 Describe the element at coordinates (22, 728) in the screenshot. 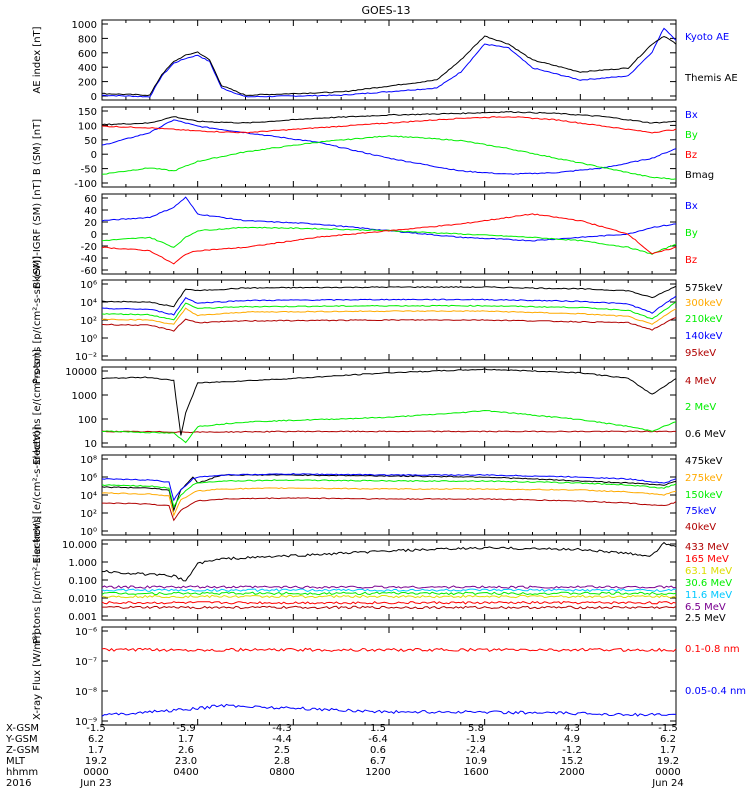

I see `ephemeris-row-label: X-GSM` at that location.